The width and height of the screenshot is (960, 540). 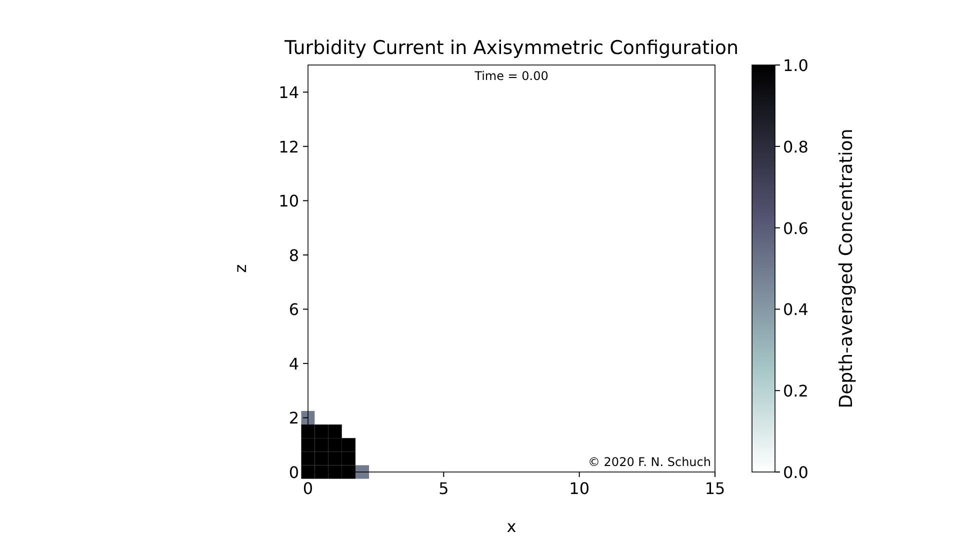 I want to click on color-bar-label: 0.6, so click(x=795, y=228).